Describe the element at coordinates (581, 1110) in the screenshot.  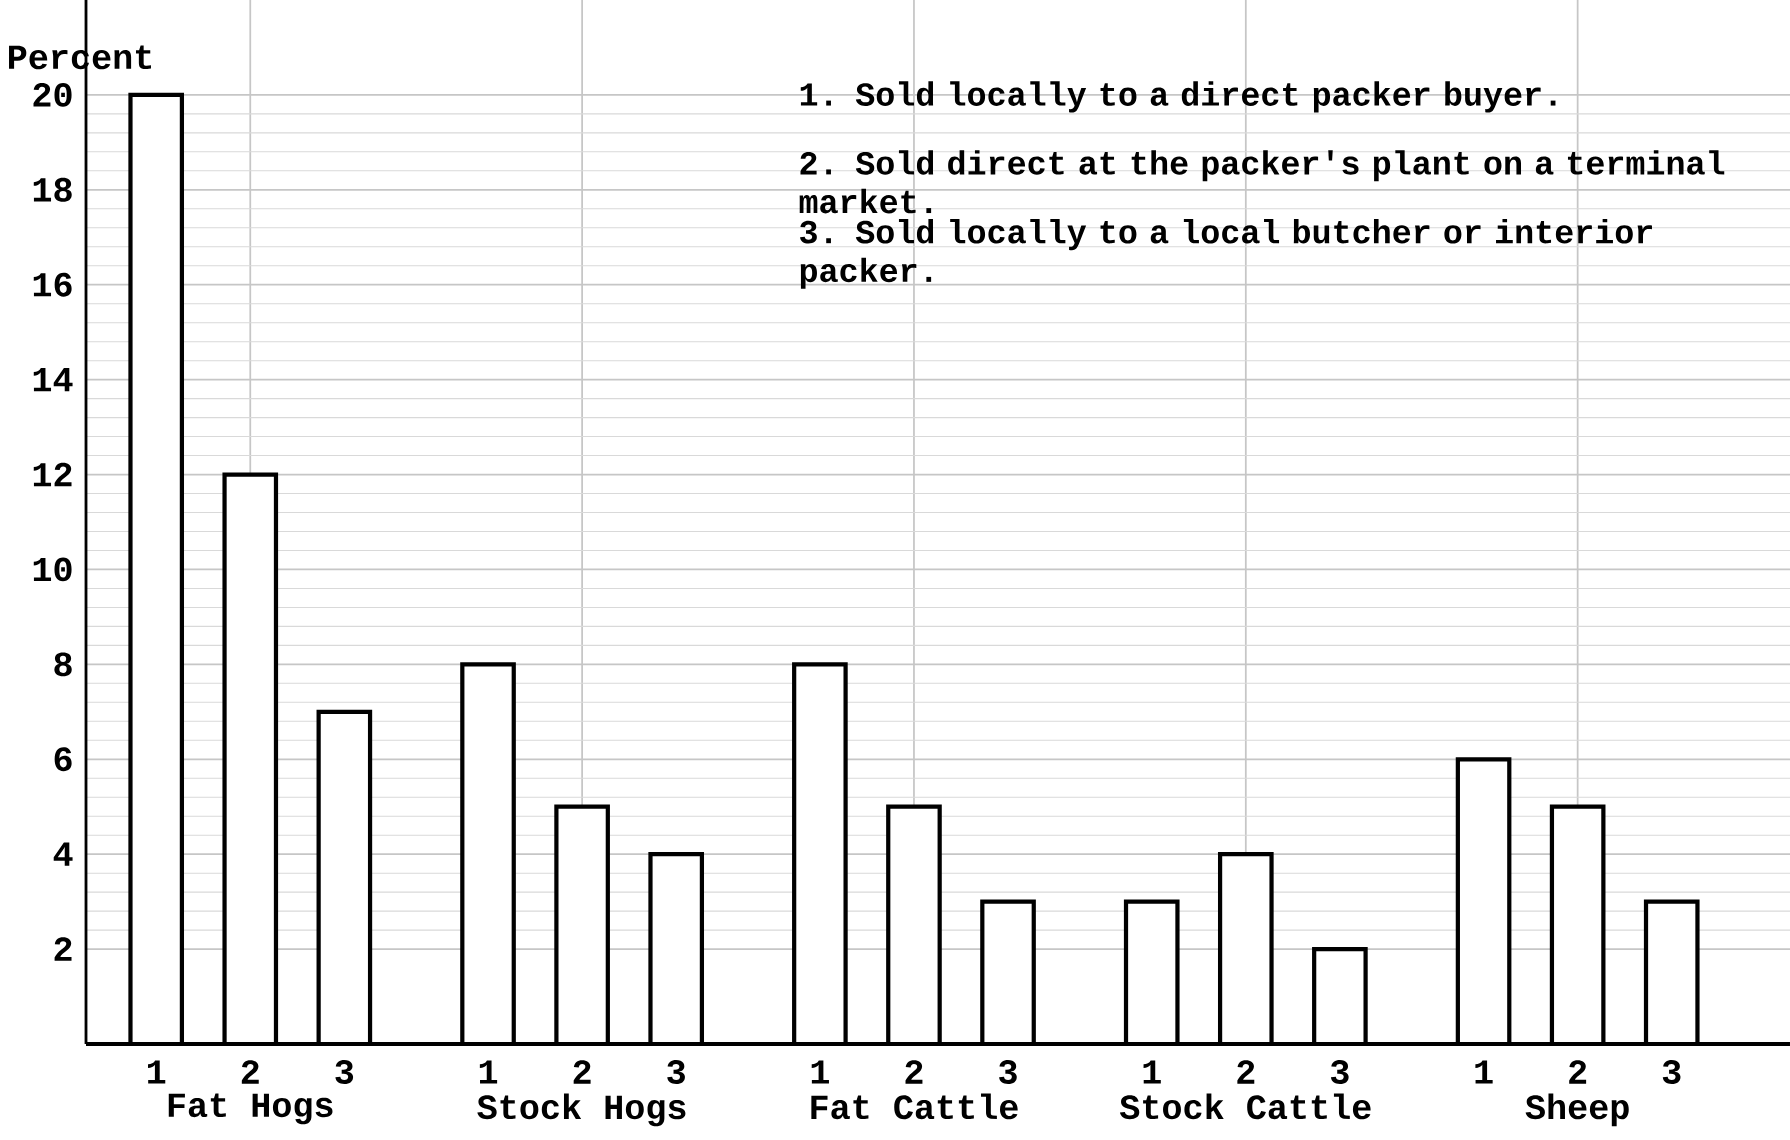
I see `x-tick-label: Stock Hogs` at that location.